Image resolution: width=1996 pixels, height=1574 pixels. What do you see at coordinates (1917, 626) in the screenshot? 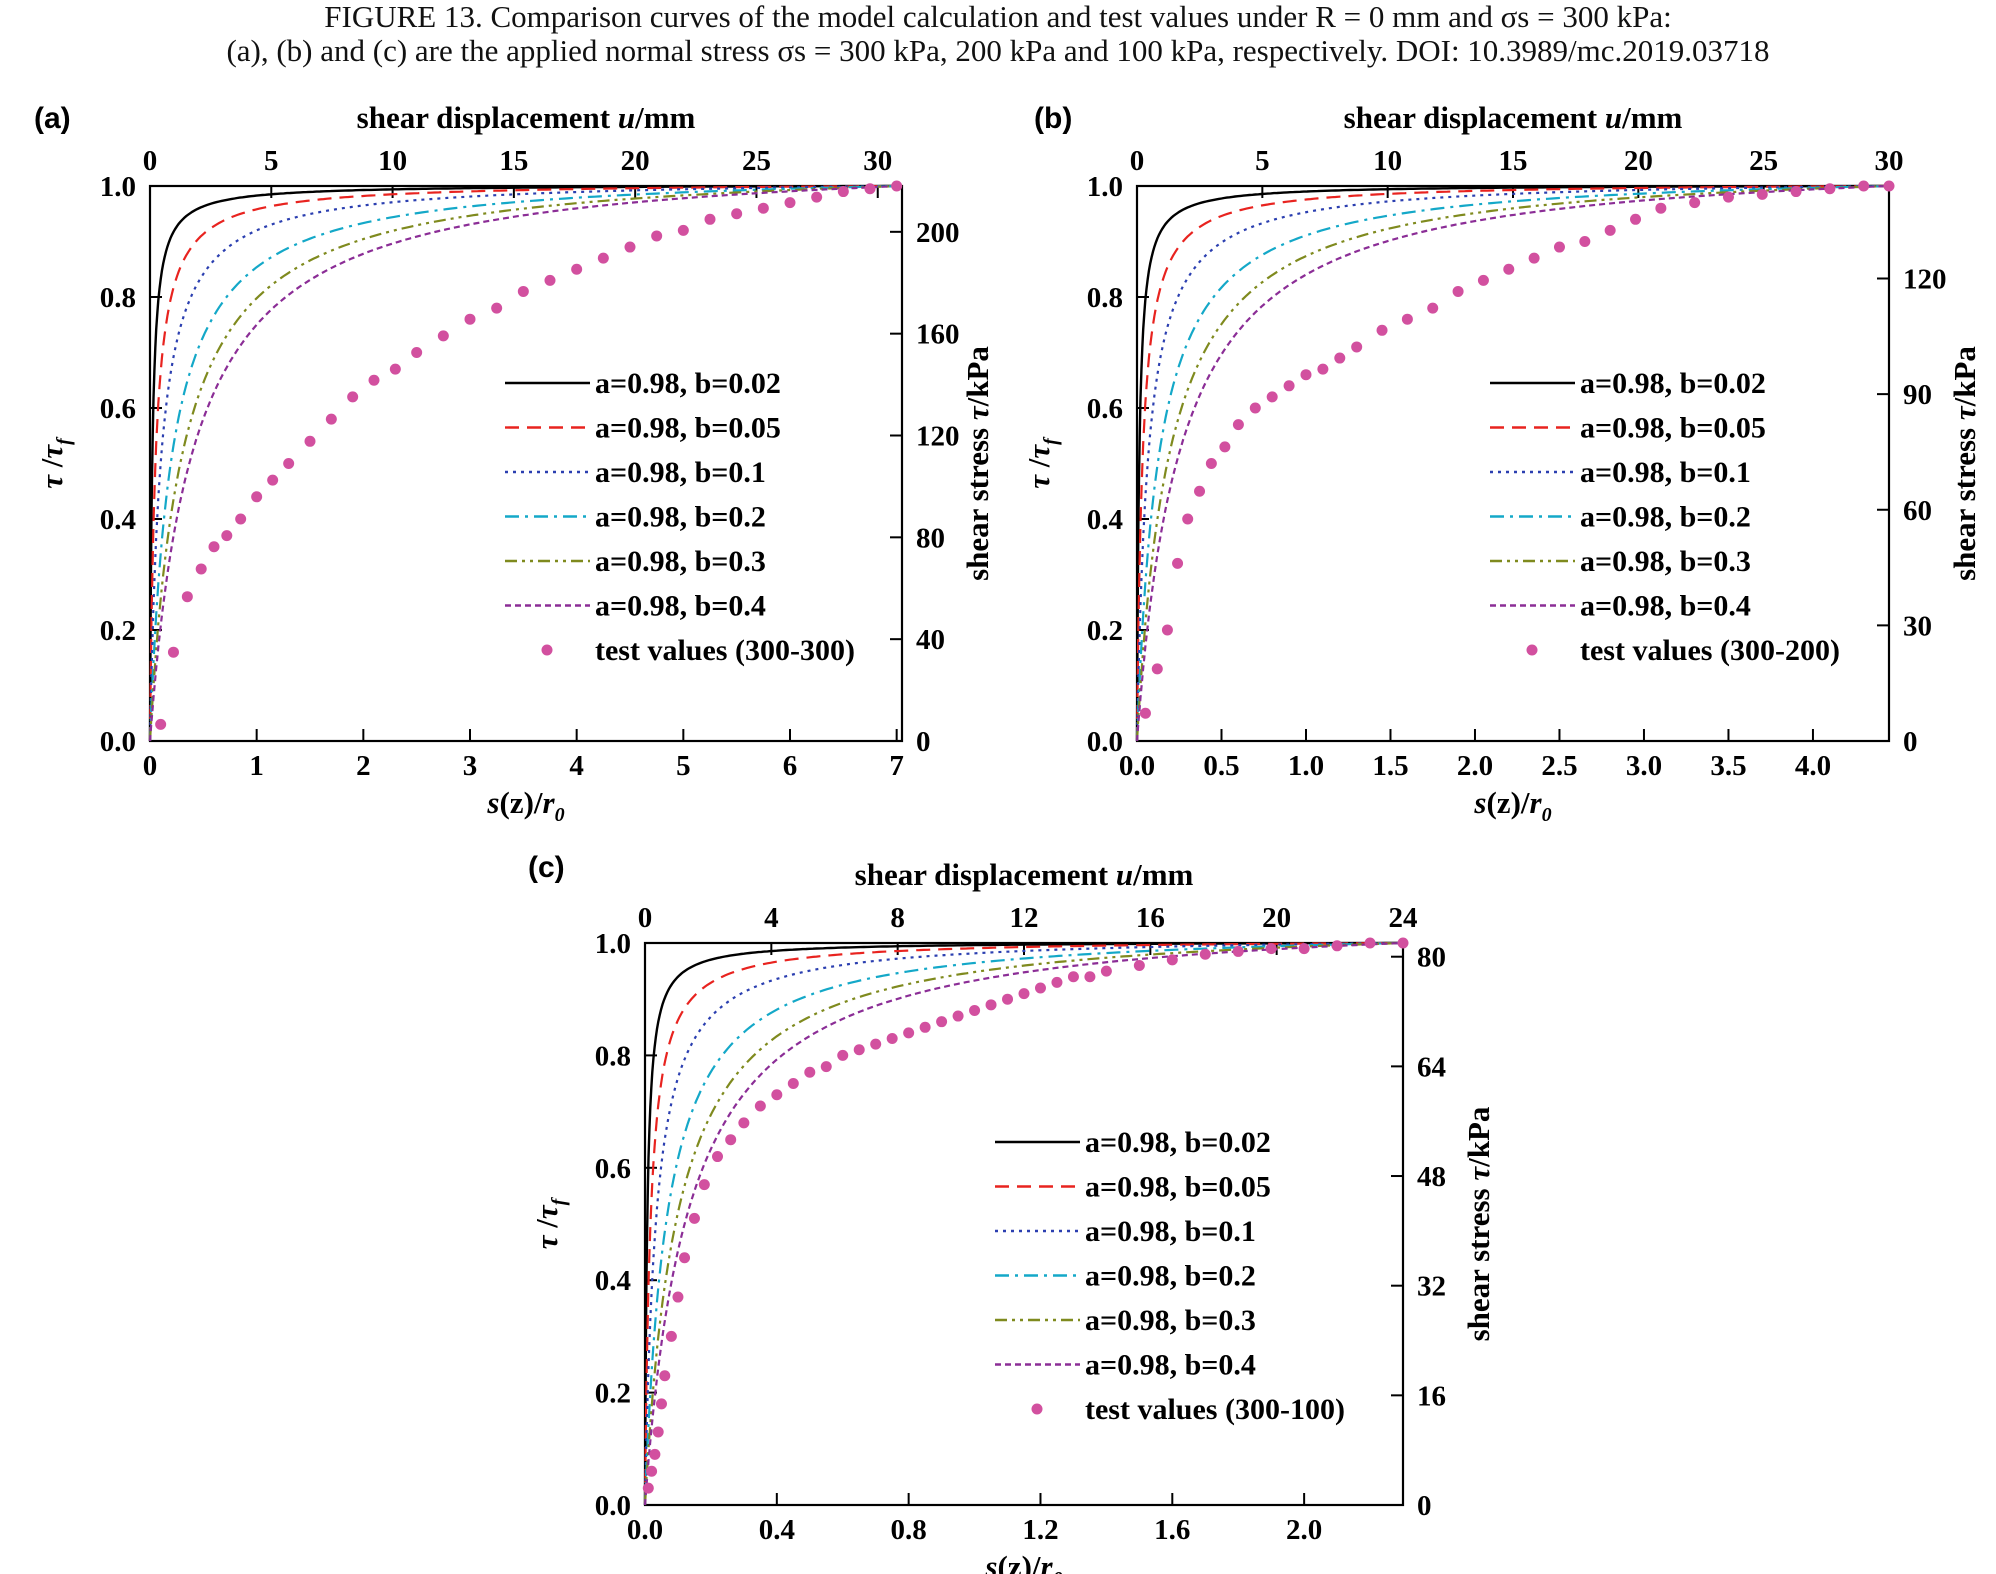
I see `right-y-tick-label: 30` at bounding box center [1917, 626].